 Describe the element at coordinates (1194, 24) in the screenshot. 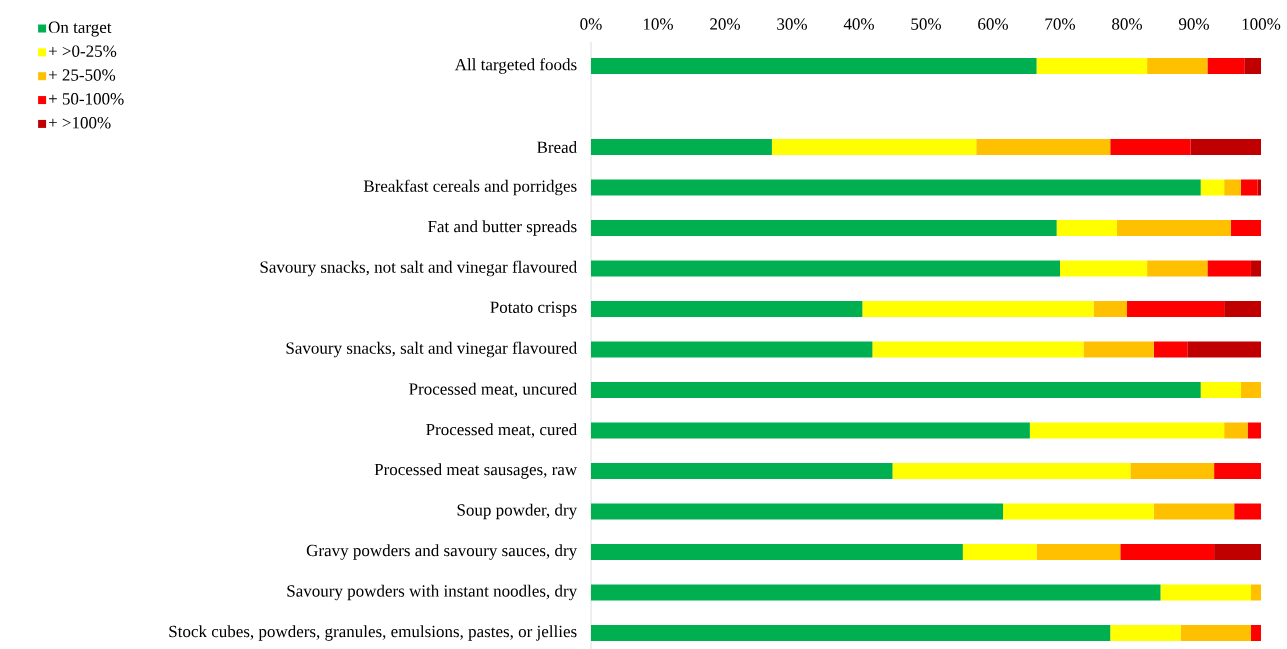

I see `x-tick-label: 90%` at that location.